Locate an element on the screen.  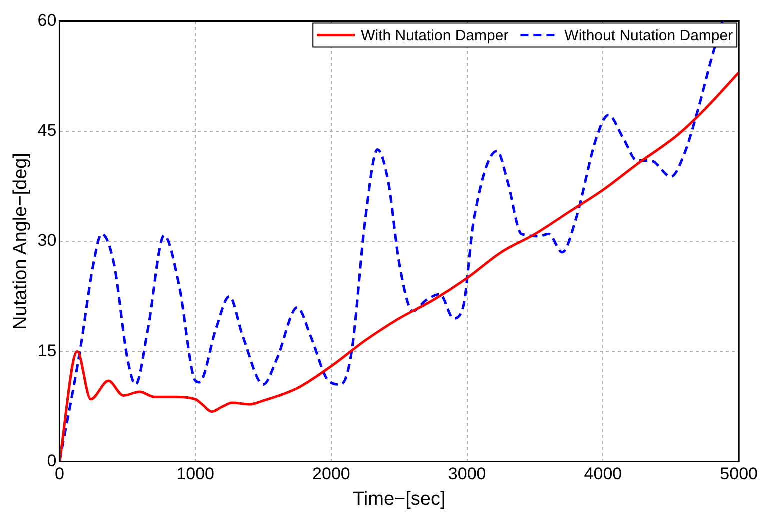
legend-label: With Nutation Damper is located at coordinates (435, 35).